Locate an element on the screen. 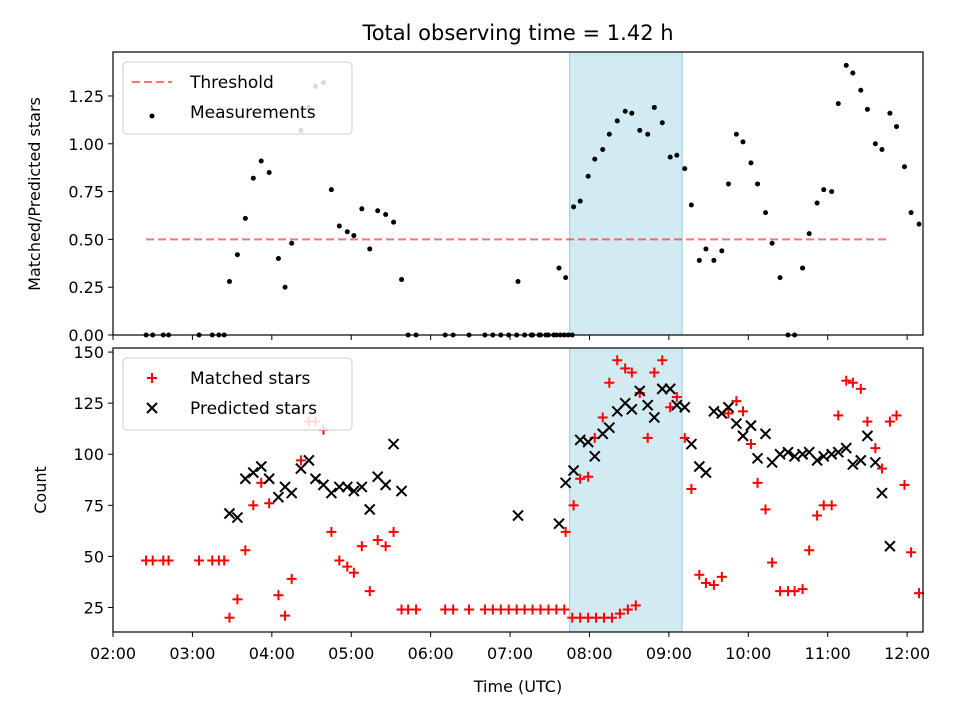 This screenshot has width=960, height=720. y-axis-label: Matched/Predicted stars is located at coordinates (34, 194).